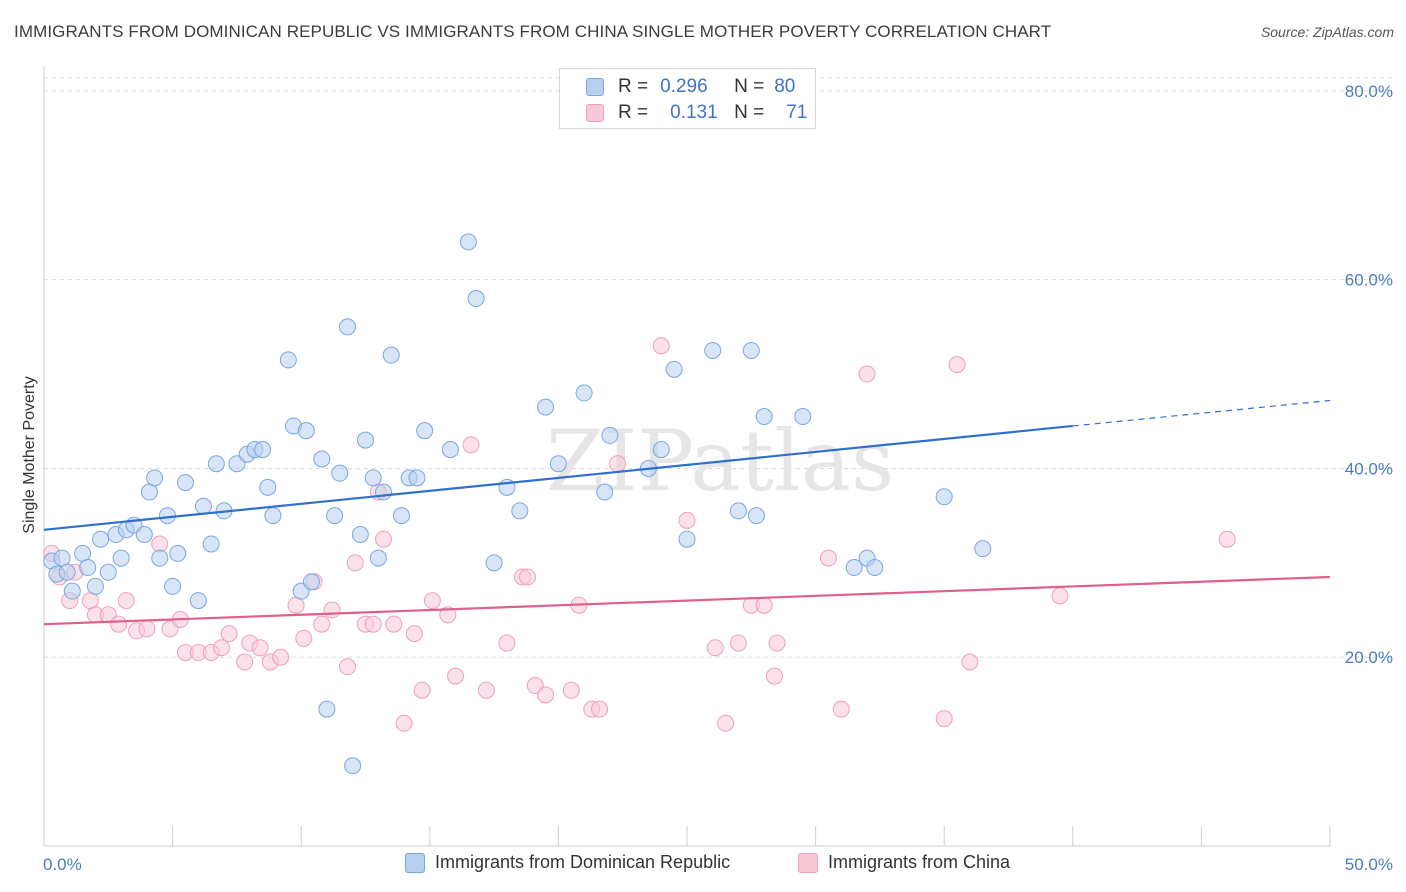 The height and width of the screenshot is (892, 1406). I want to click on legend-item-china: Immigrants from China, so click(904, 862).